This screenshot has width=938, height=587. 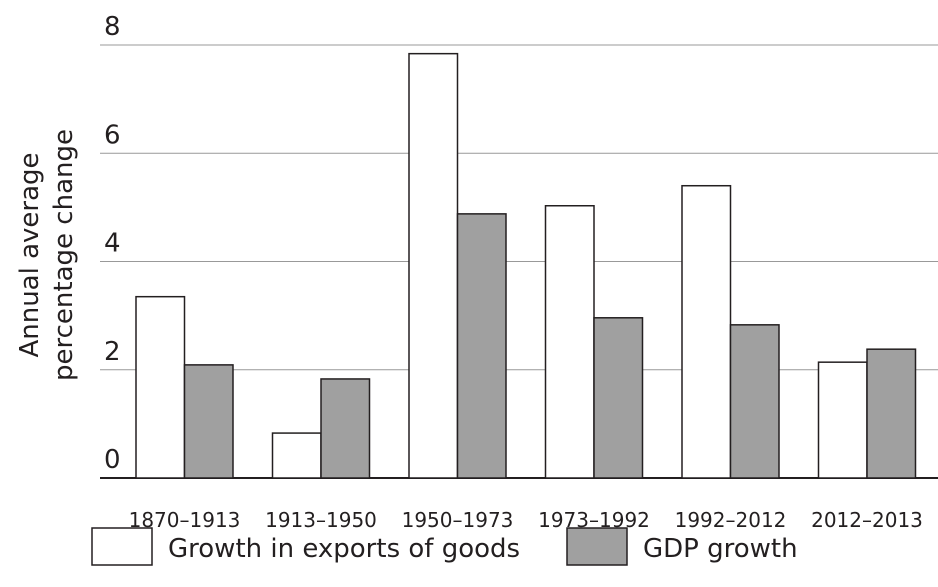 What do you see at coordinates (112, 135) in the screenshot?
I see `y-tick-label: 6` at bounding box center [112, 135].